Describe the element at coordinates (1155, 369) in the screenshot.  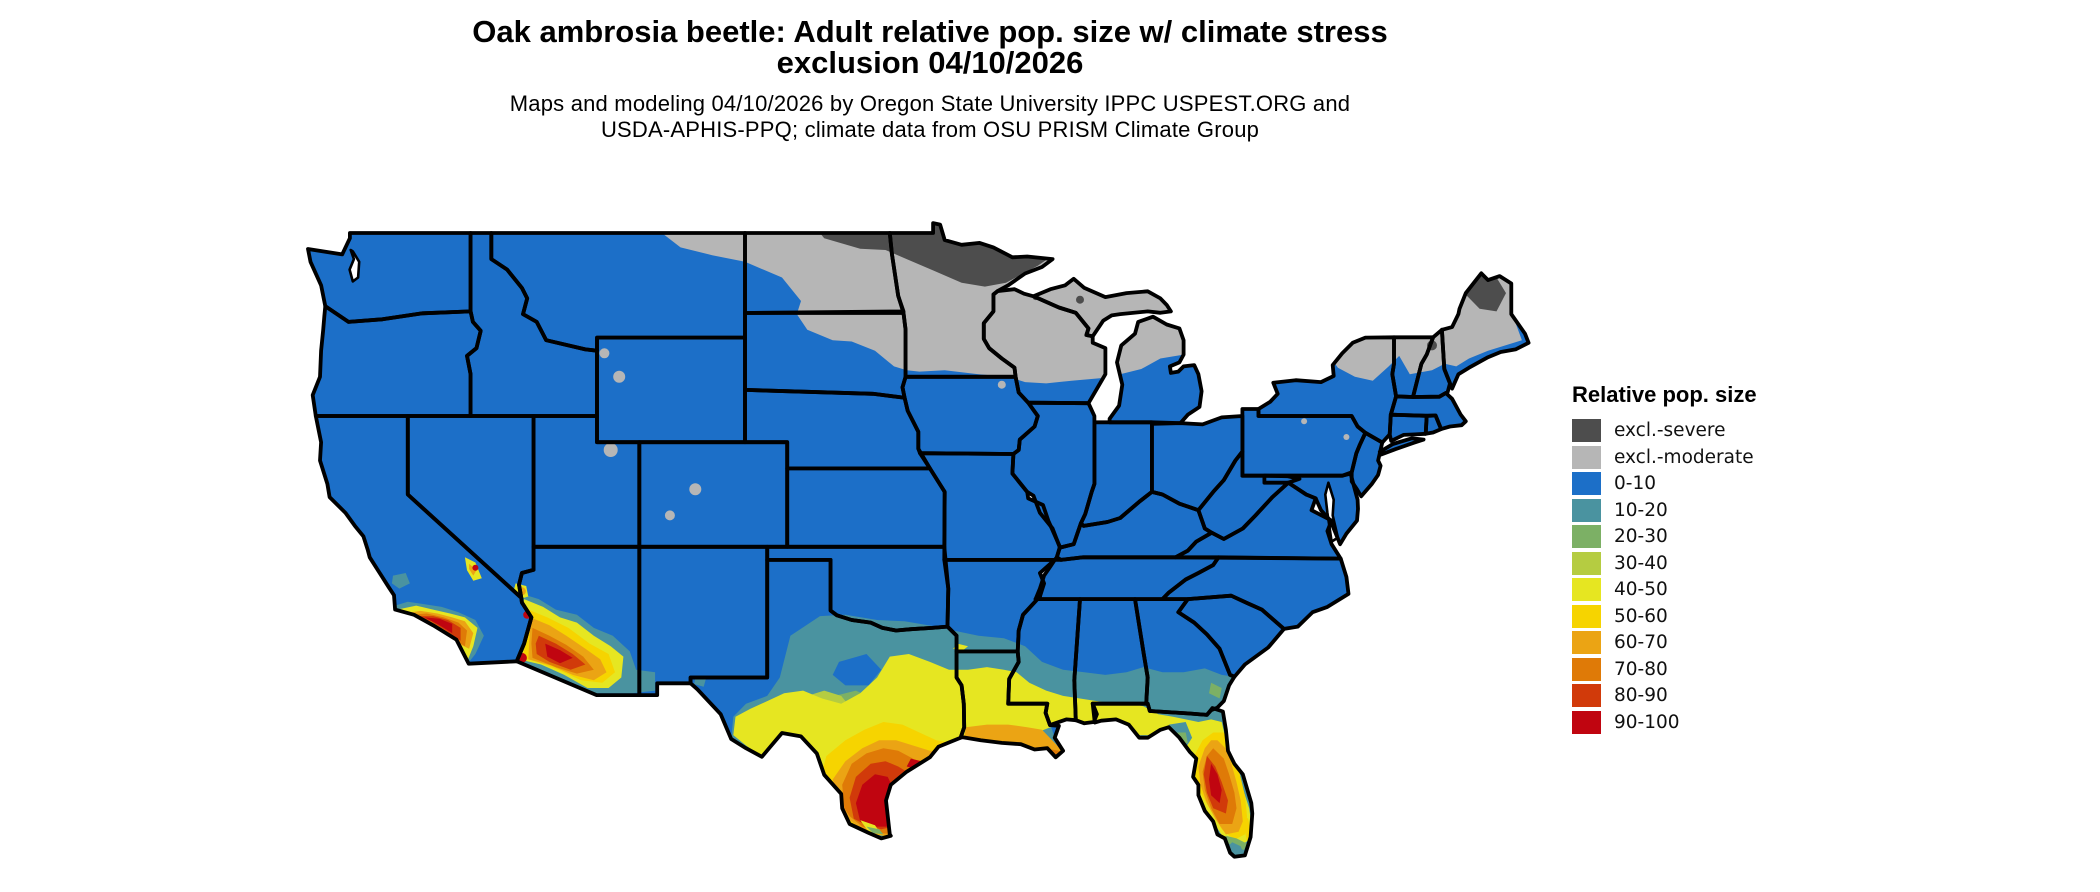
I see `state-border-mil` at that location.